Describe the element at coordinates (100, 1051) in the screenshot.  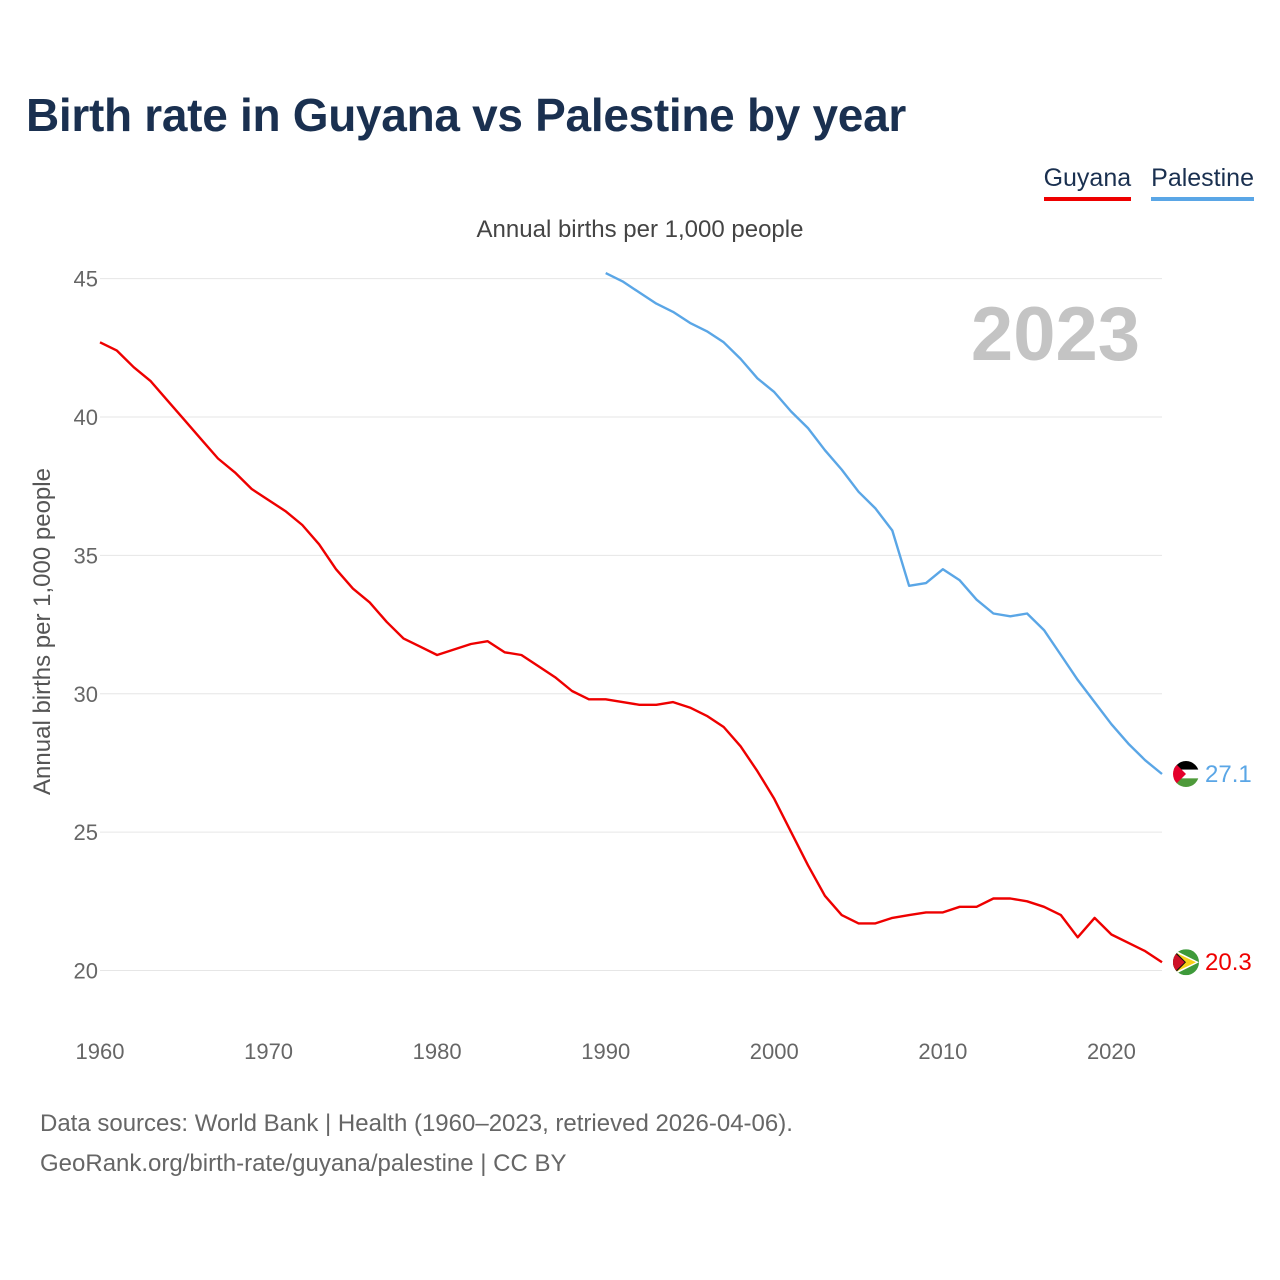
I see `x-tick-label: 1960` at that location.